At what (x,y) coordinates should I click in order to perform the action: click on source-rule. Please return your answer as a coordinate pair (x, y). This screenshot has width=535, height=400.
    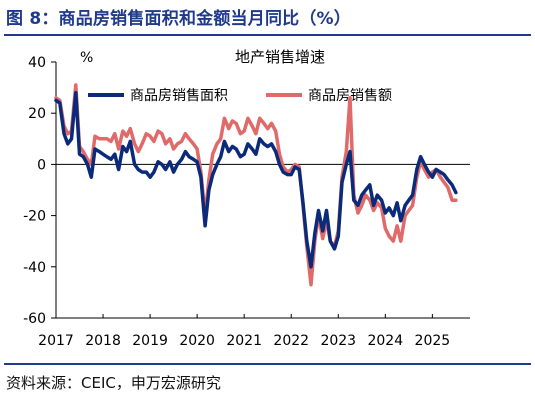
    Looking at the image, I should click on (267, 364).